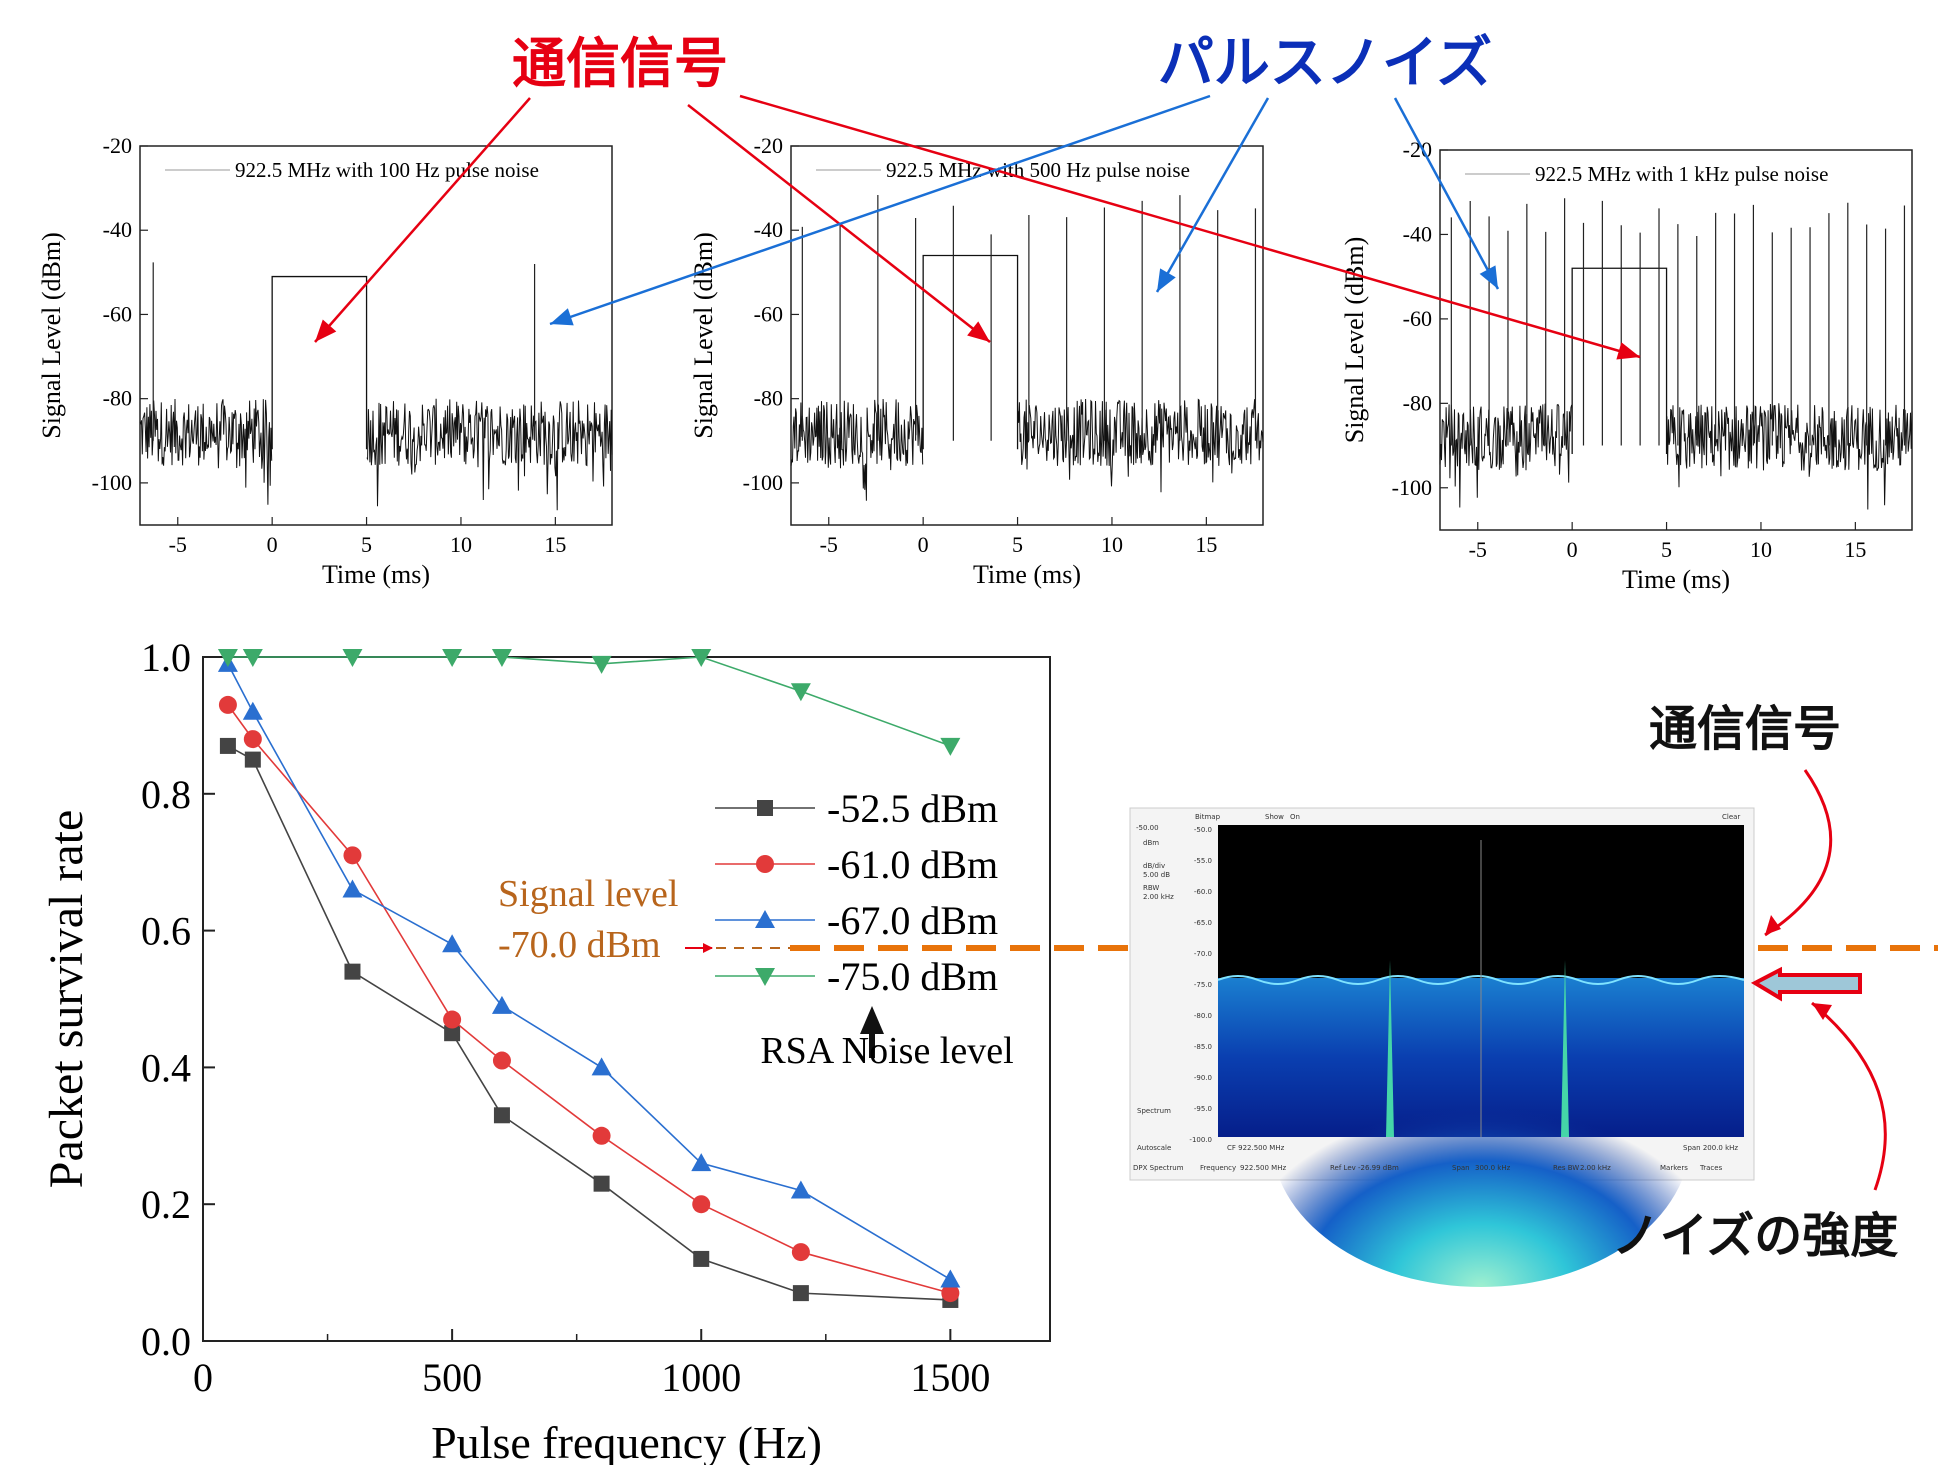 The height and width of the screenshot is (1465, 1938). I want to click on legend-text: 922.5 MHz with 100 Hz pulse noise, so click(387, 170).